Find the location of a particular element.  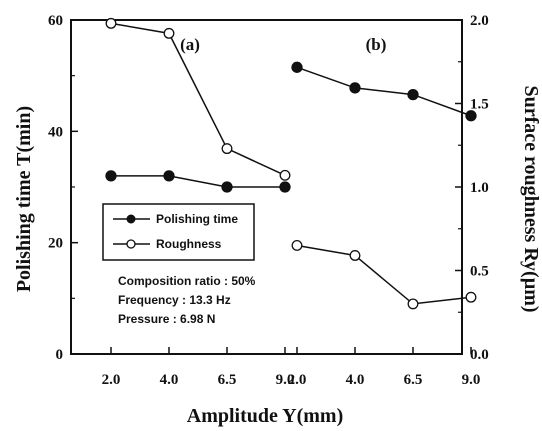

legend-box is located at coordinates (178, 232).